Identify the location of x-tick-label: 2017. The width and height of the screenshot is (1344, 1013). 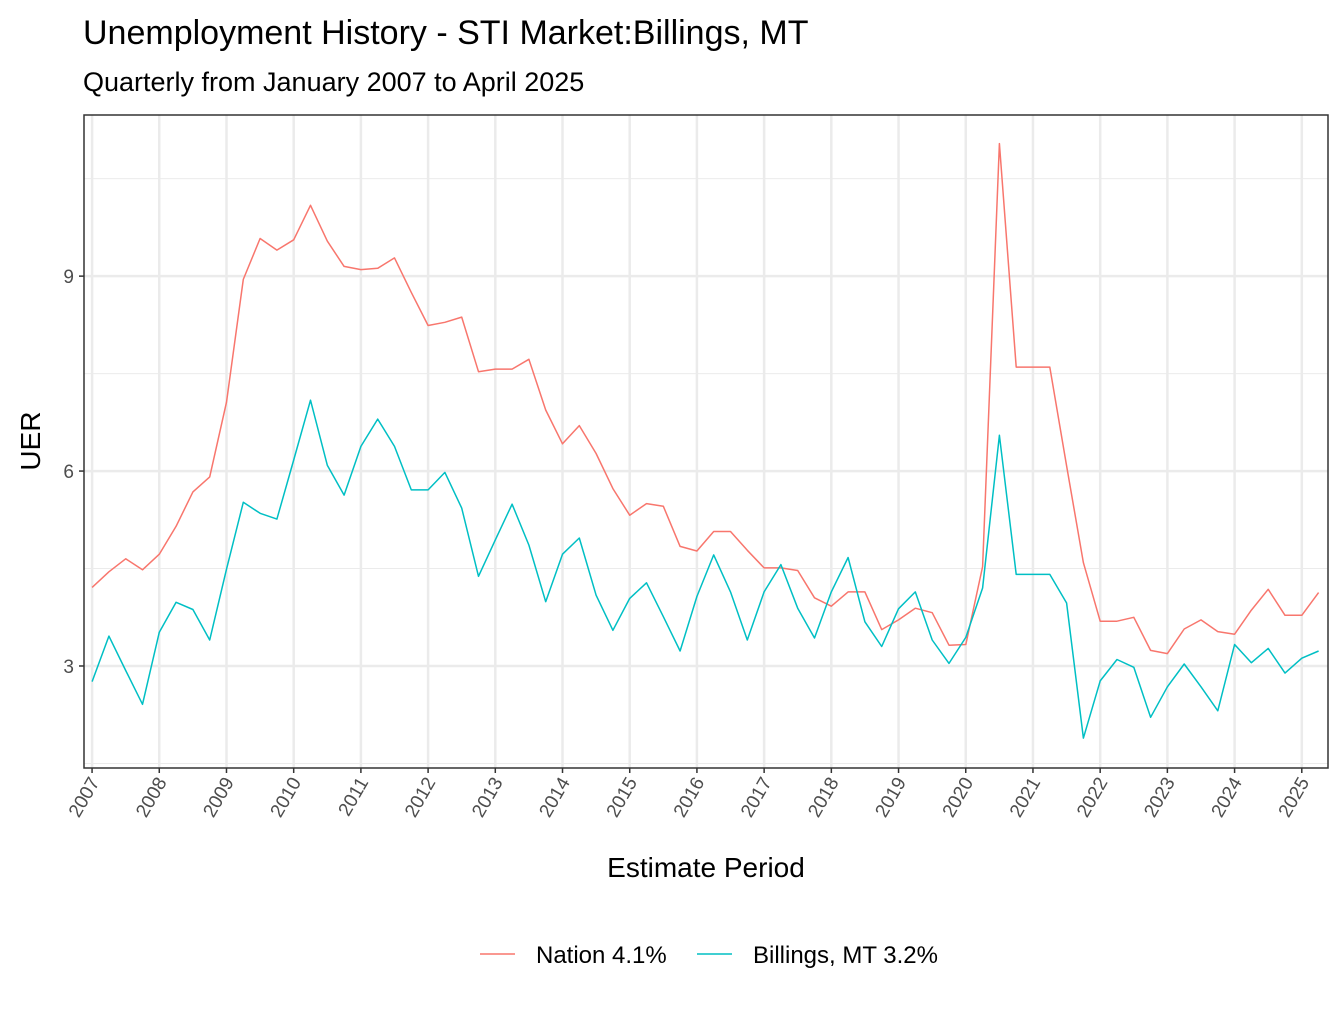
(756, 797).